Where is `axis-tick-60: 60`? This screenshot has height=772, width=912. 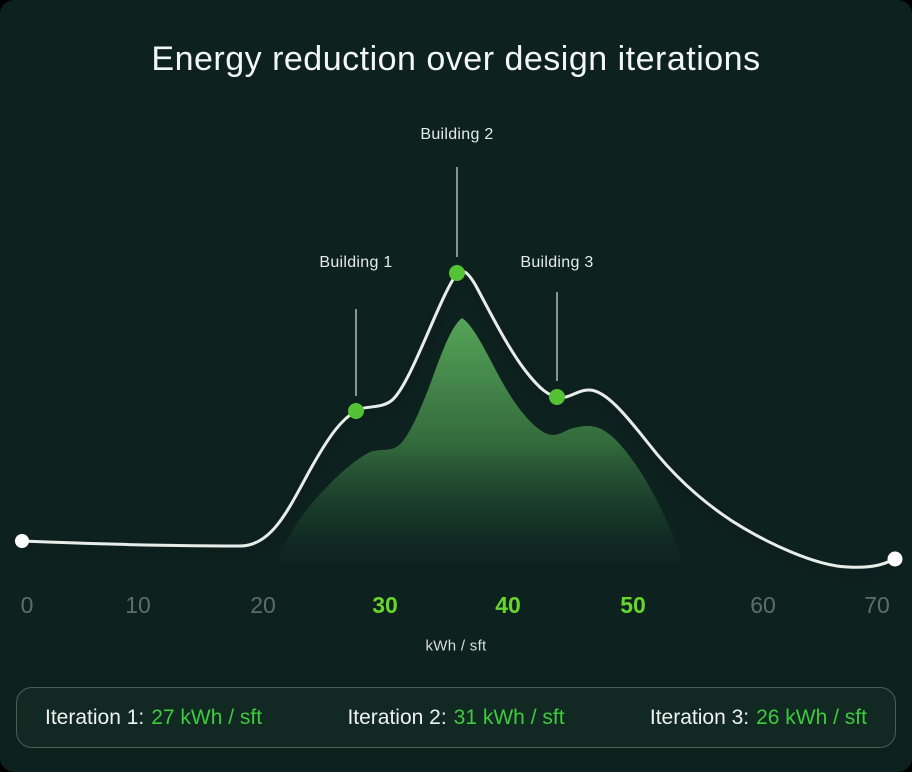
axis-tick-60: 60 is located at coordinates (763, 605).